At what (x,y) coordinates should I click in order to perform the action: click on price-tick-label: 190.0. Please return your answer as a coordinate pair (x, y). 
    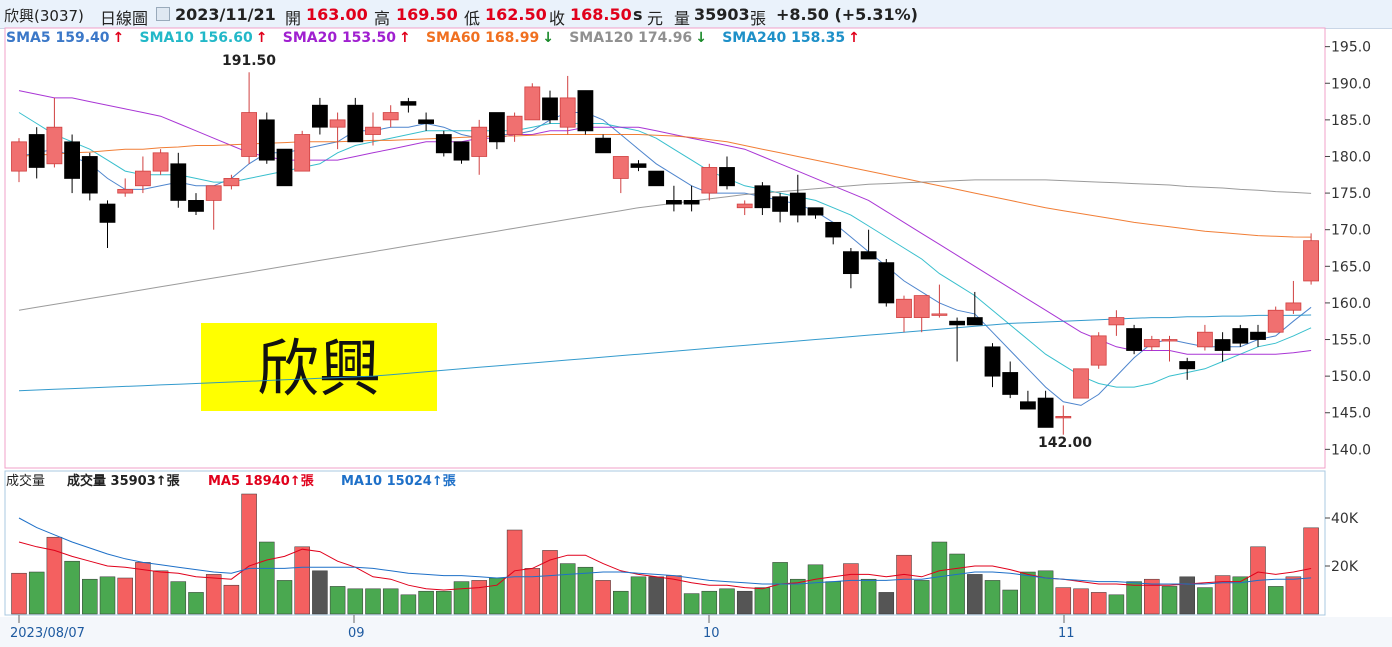
    Looking at the image, I should click on (1351, 84).